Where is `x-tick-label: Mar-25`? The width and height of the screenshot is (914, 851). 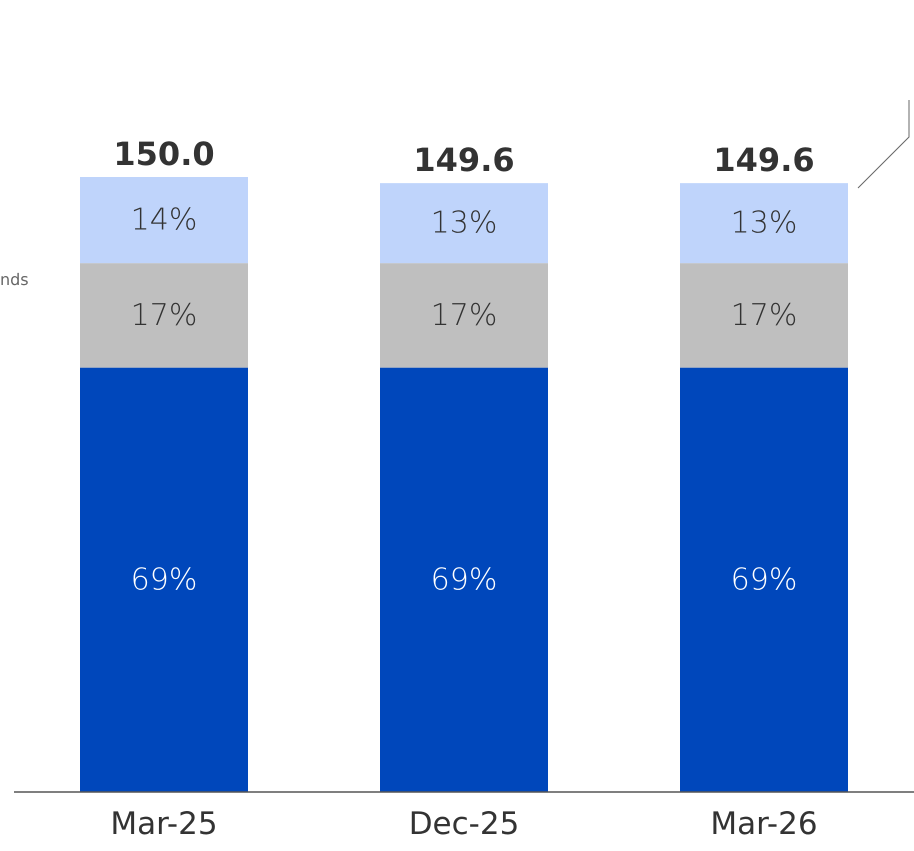 x-tick-label: Mar-25 is located at coordinates (164, 824).